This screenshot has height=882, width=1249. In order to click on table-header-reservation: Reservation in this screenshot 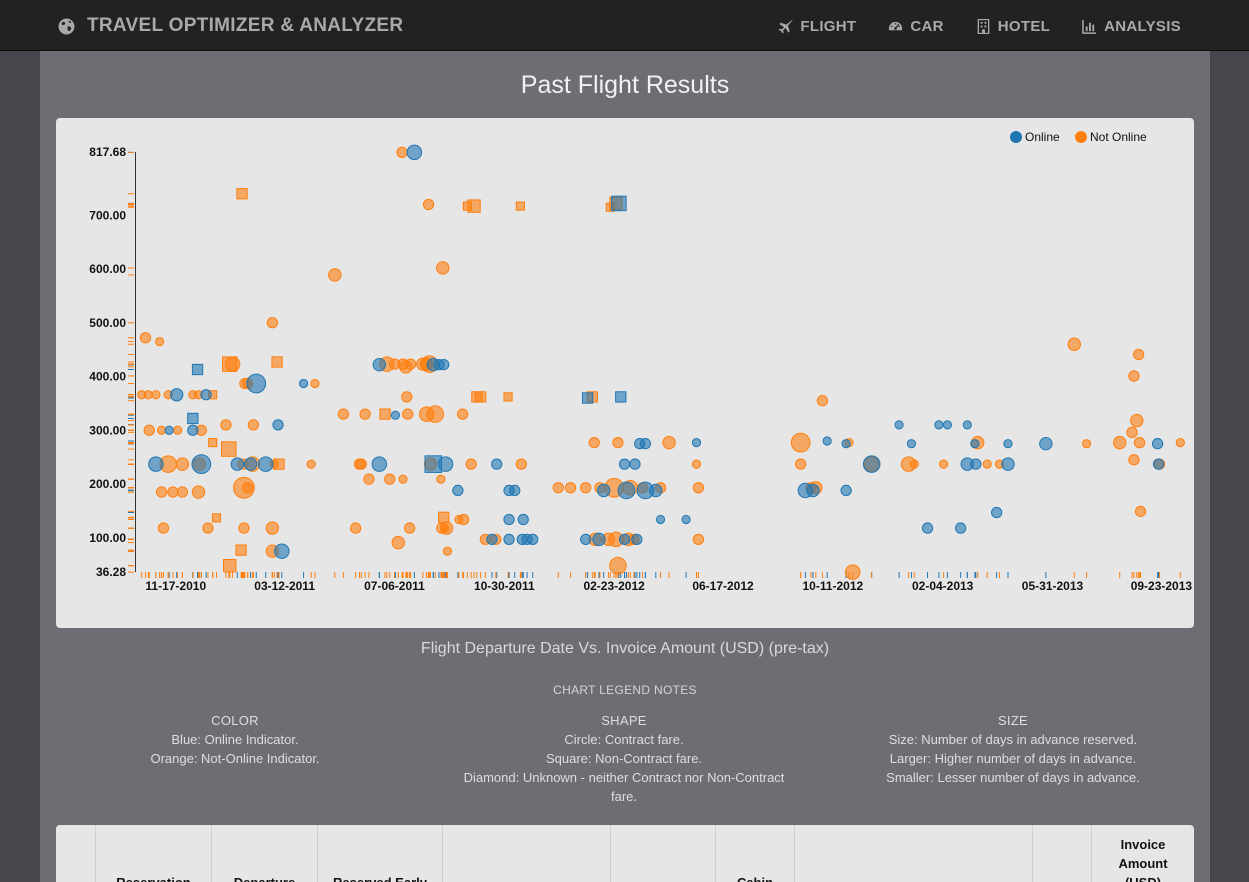, I will do `click(153, 853)`.